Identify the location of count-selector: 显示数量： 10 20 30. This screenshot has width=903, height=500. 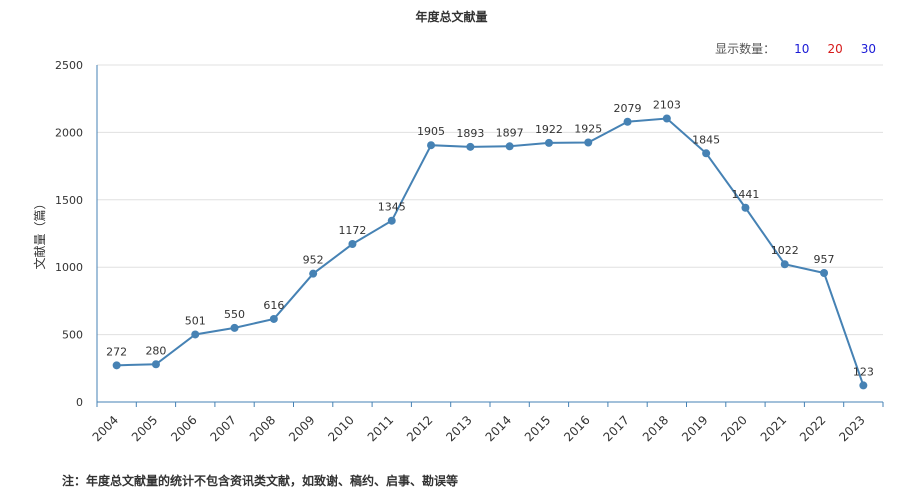
(800, 48).